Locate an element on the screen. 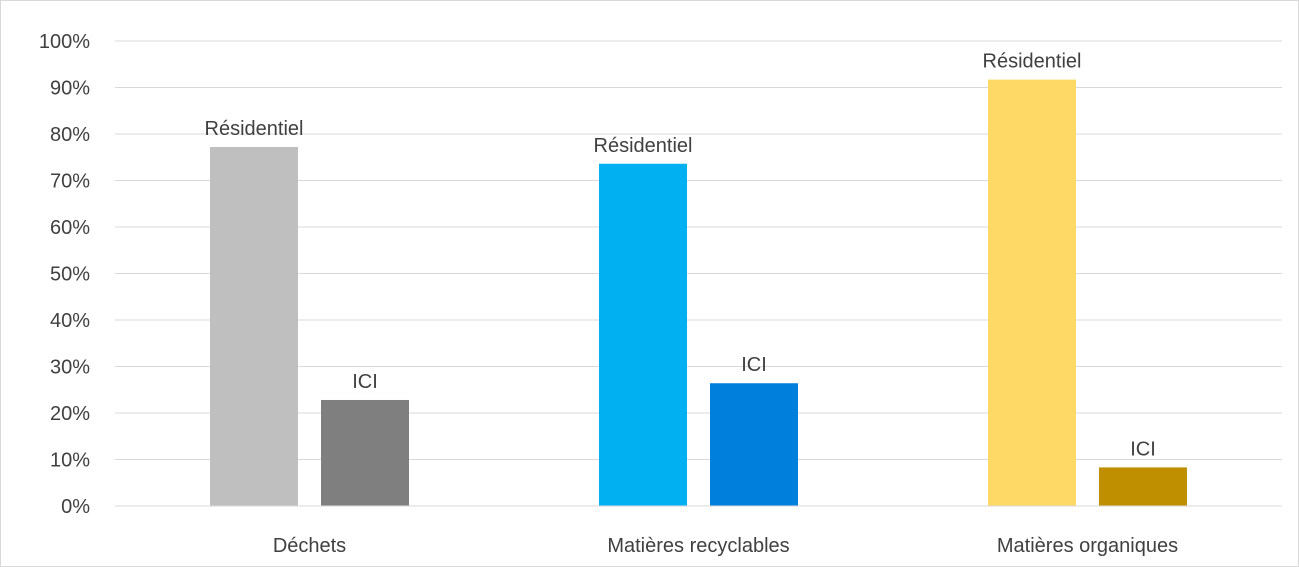 The image size is (1299, 567). y-tick-label: 80% is located at coordinates (70, 135).